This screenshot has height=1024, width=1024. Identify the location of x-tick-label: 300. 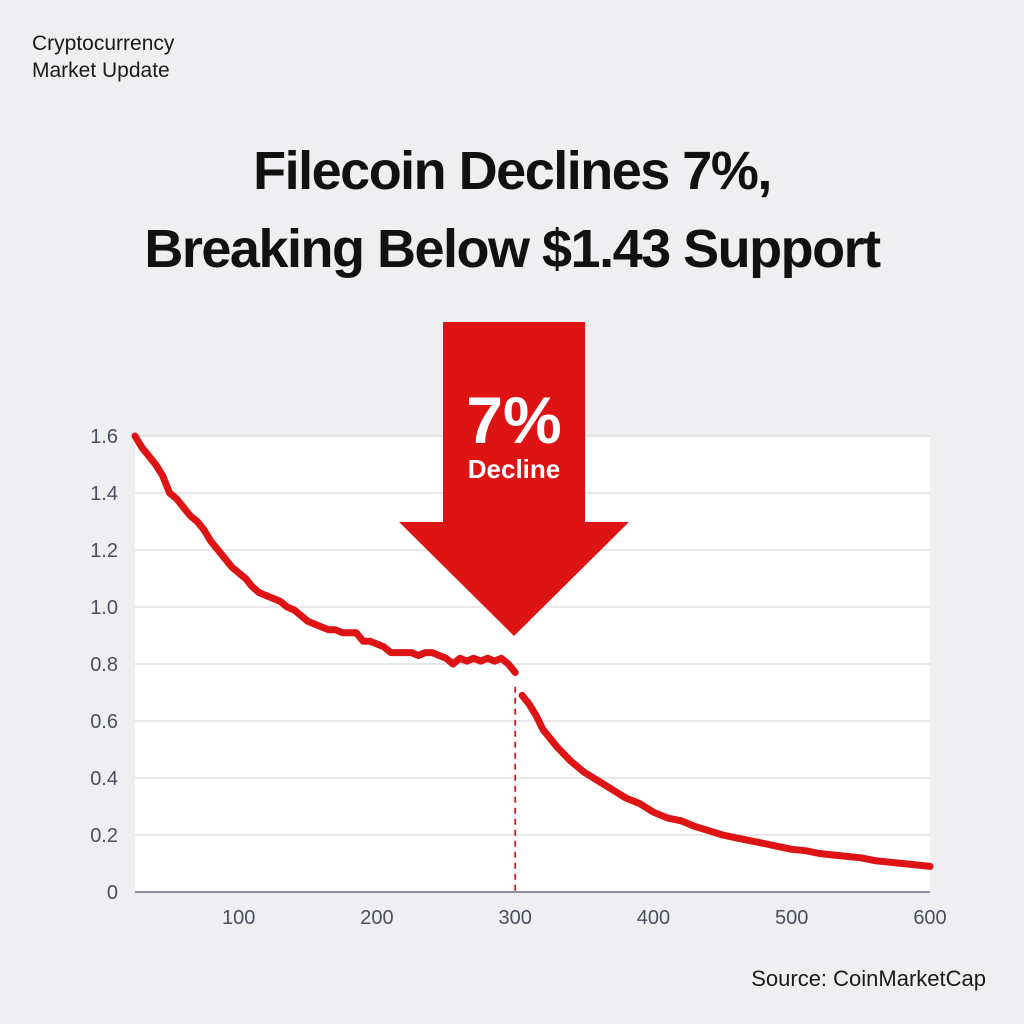
(515, 918).